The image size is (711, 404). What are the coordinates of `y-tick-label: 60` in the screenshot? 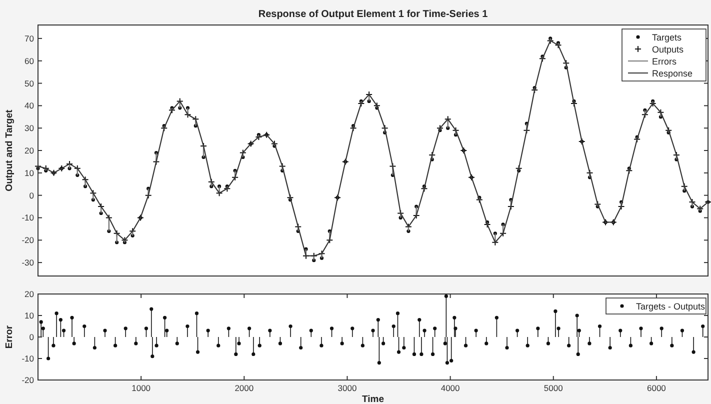 It's located at (29, 61).